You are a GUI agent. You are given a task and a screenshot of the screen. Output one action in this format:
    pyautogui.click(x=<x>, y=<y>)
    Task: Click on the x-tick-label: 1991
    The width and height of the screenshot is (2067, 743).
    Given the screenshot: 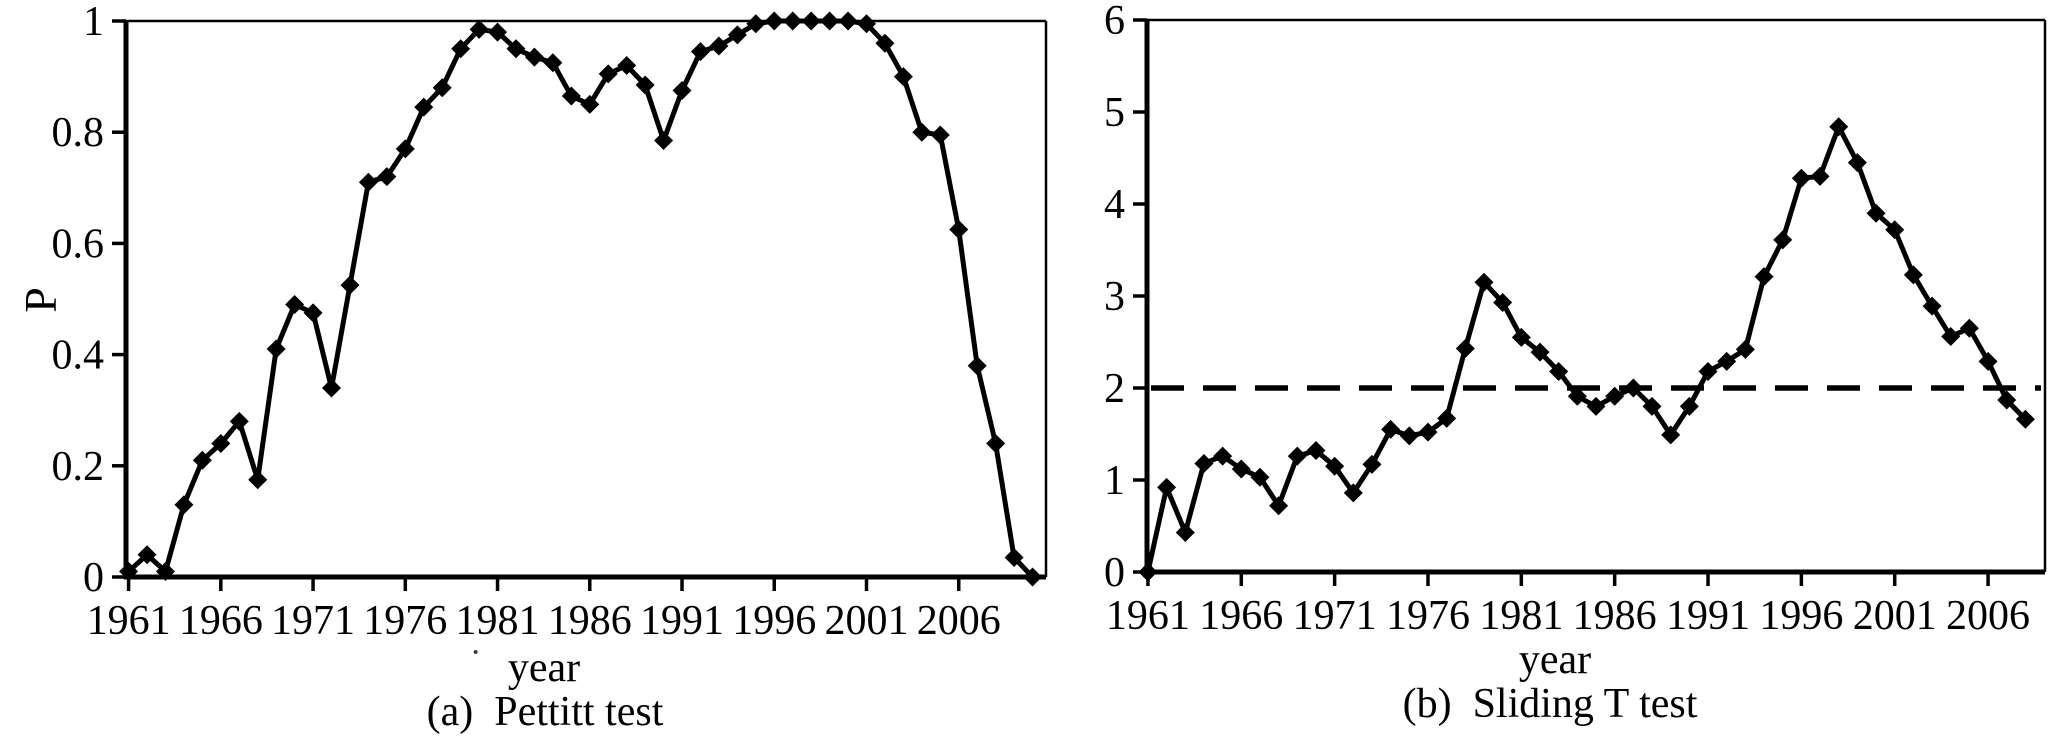 What is the action you would take?
    pyautogui.click(x=1708, y=616)
    